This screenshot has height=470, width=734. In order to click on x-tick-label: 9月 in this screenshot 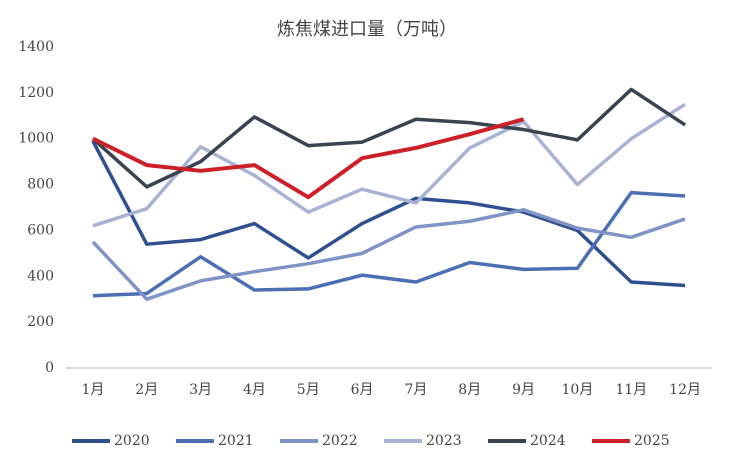, I will do `click(523, 390)`.